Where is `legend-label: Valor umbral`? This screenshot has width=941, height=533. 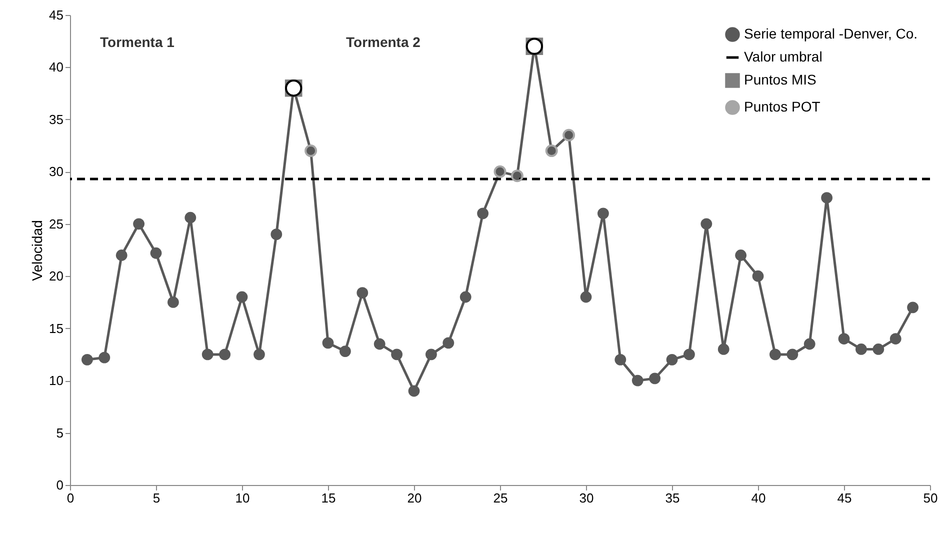 legend-label: Valor umbral is located at coordinates (783, 56).